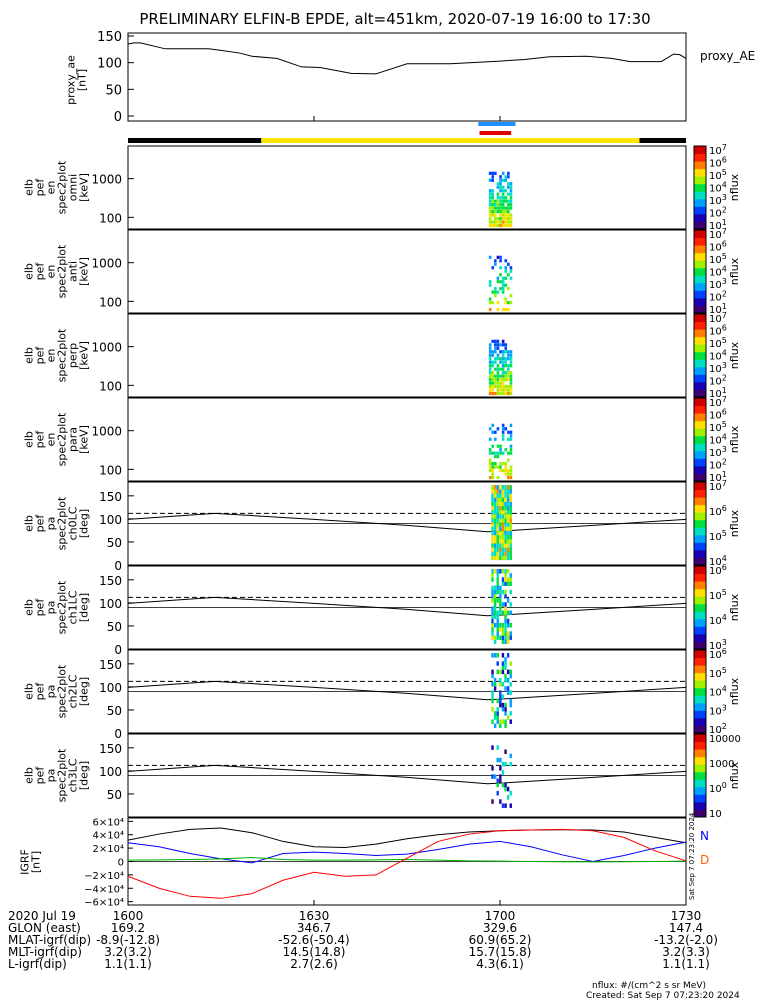 This screenshot has width=775, height=1000. What do you see at coordinates (114, 627) in the screenshot?
I see `pa-ytick-label: 50` at bounding box center [114, 627].